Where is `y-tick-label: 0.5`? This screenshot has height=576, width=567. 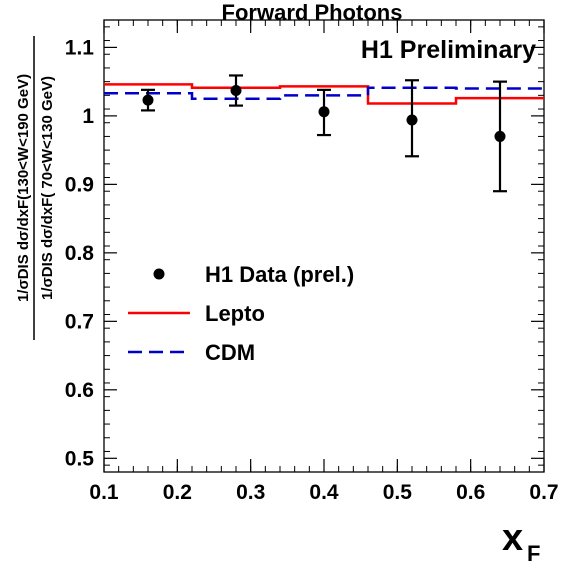 y-tick-label: 0.5 is located at coordinates (80, 458).